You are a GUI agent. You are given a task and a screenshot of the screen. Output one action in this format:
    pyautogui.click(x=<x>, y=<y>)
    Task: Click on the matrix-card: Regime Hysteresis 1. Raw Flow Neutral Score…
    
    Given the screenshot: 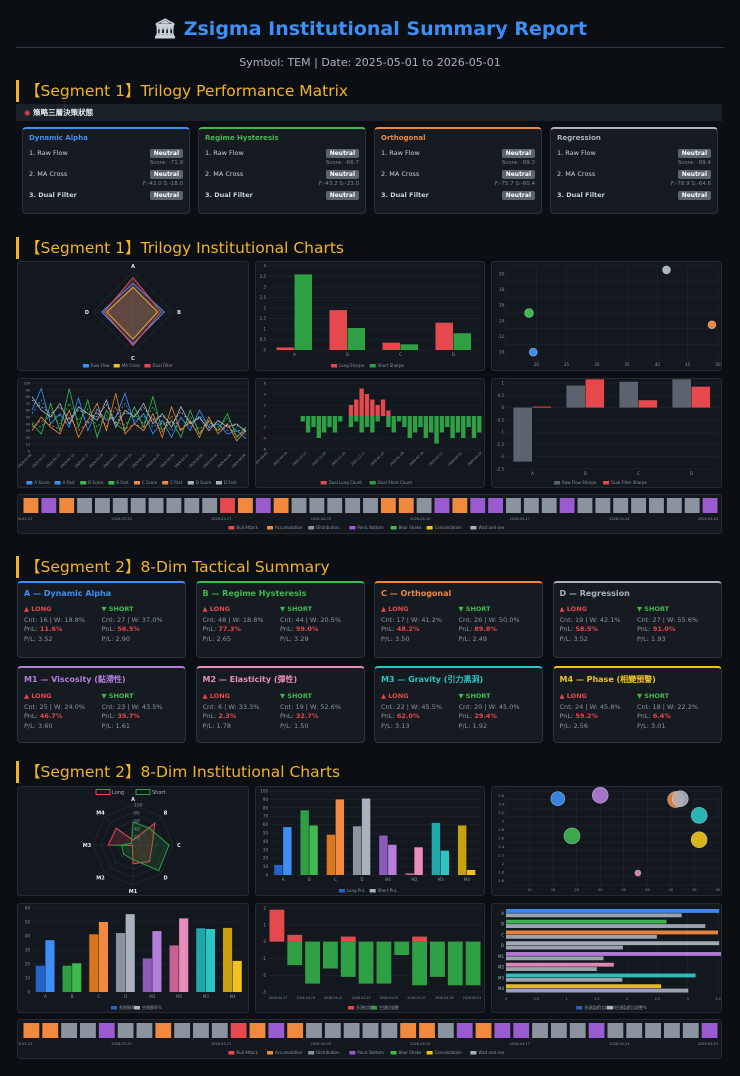 What is the action you would take?
    pyautogui.click(x=282, y=170)
    